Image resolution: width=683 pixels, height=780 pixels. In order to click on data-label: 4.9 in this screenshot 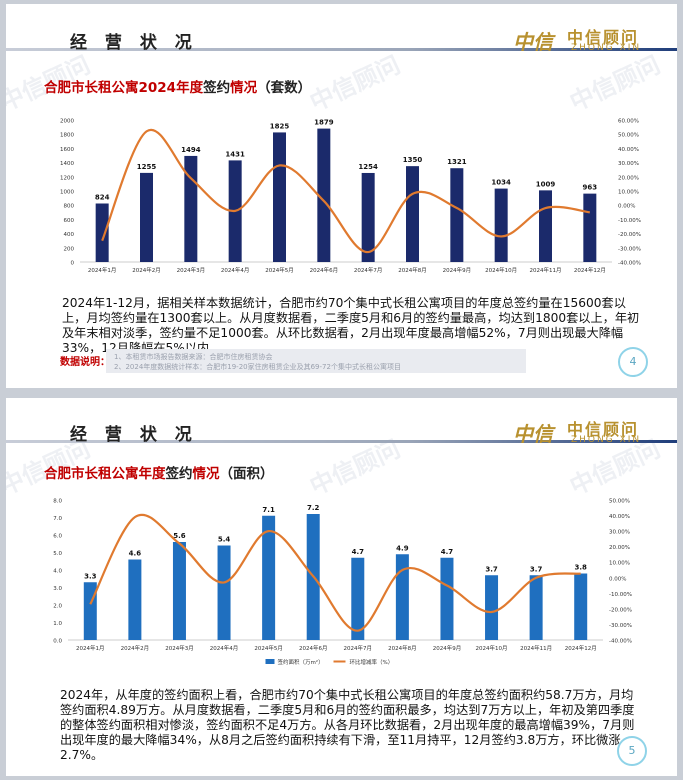, I will do `click(402, 548)`.